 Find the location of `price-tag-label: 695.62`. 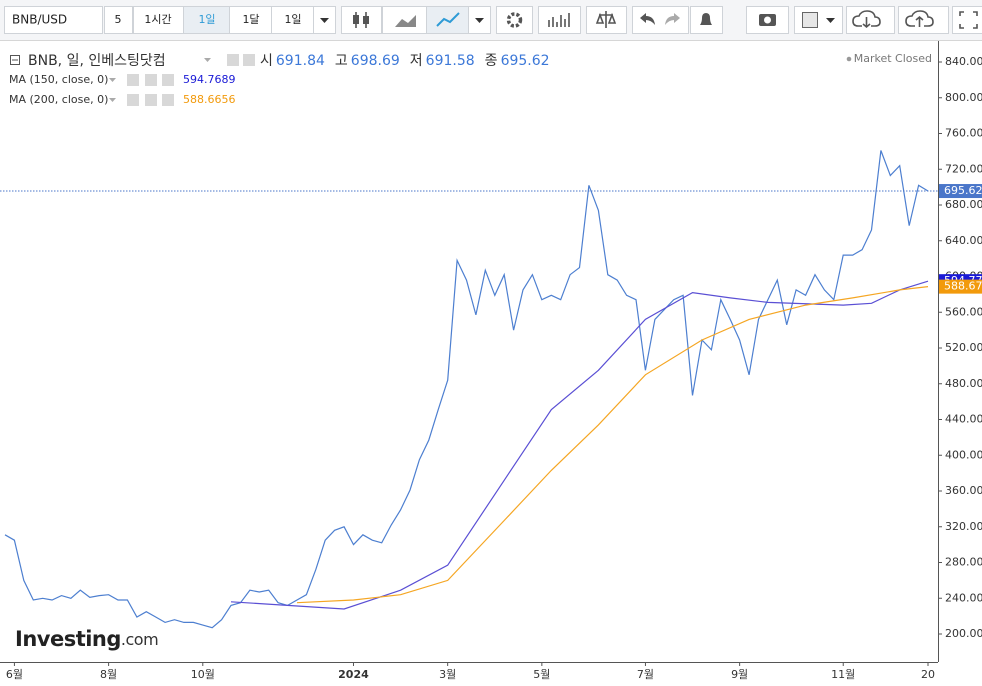

price-tag-label: 695.62 is located at coordinates (963, 190).